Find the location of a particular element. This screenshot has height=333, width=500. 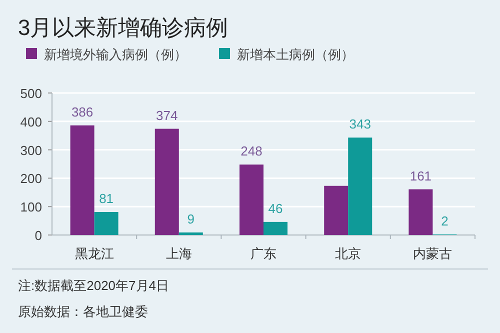

x-tick-label: 黑龙江 is located at coordinates (94, 253).